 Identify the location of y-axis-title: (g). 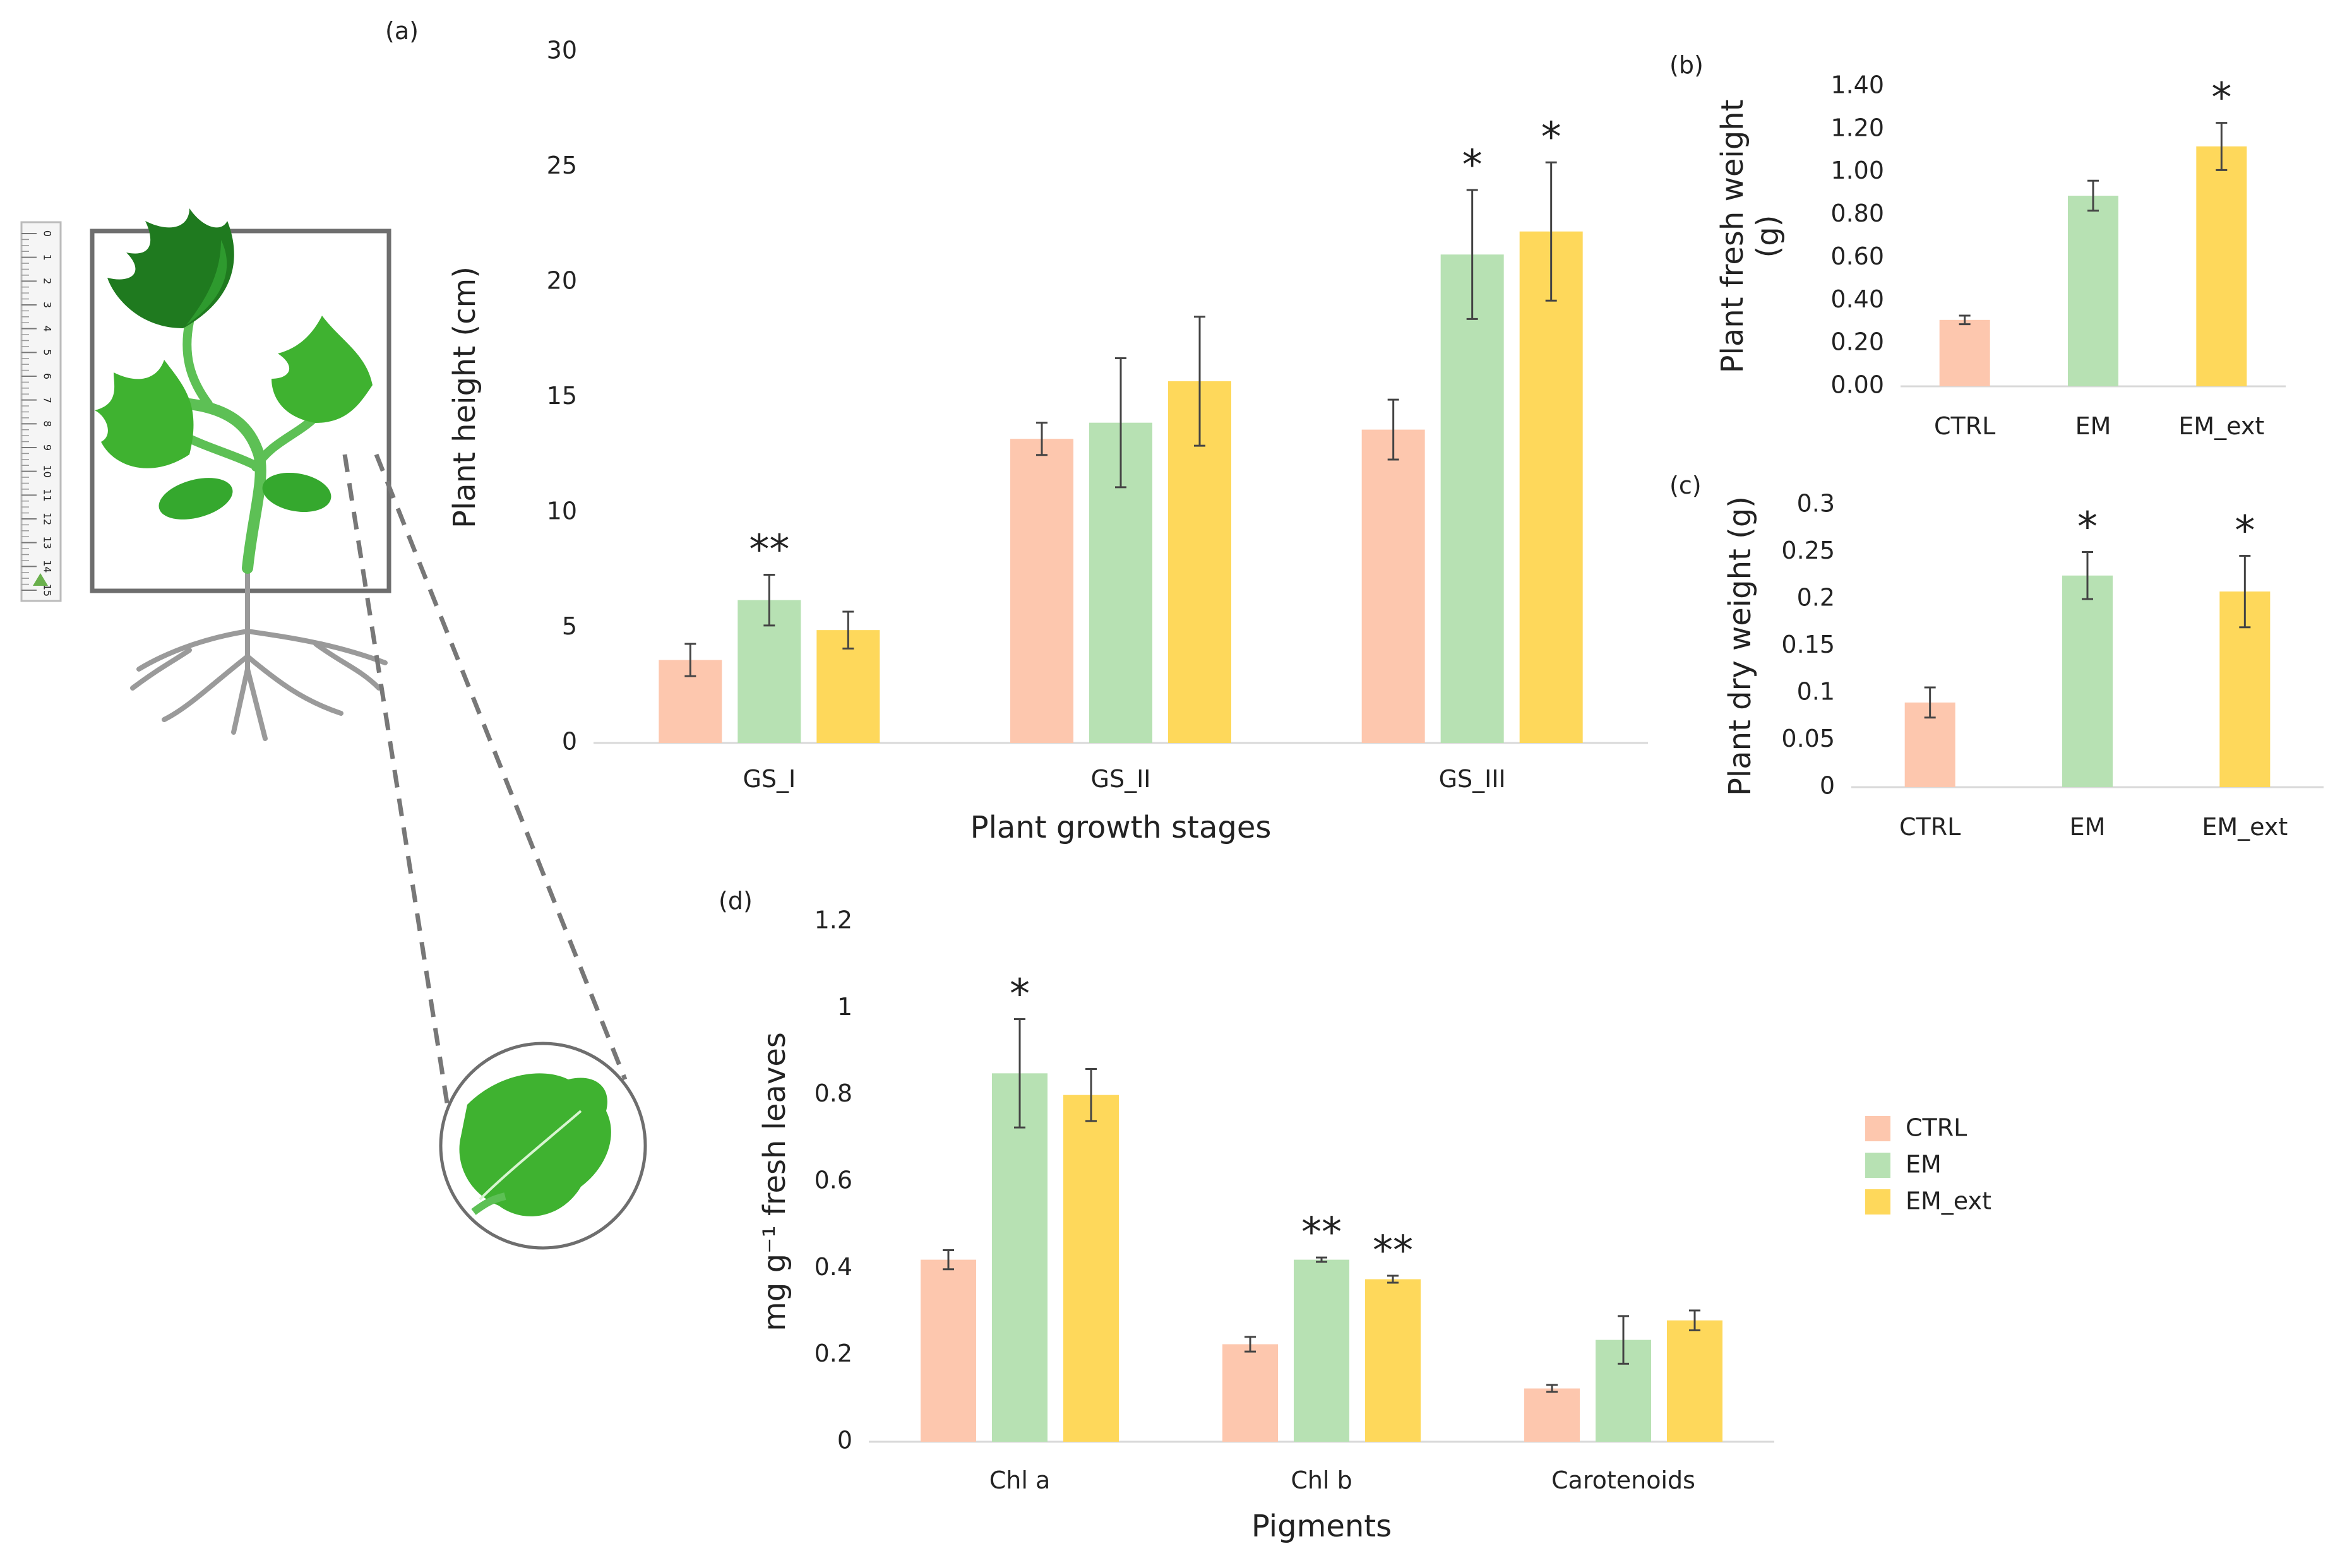
(1768, 236).